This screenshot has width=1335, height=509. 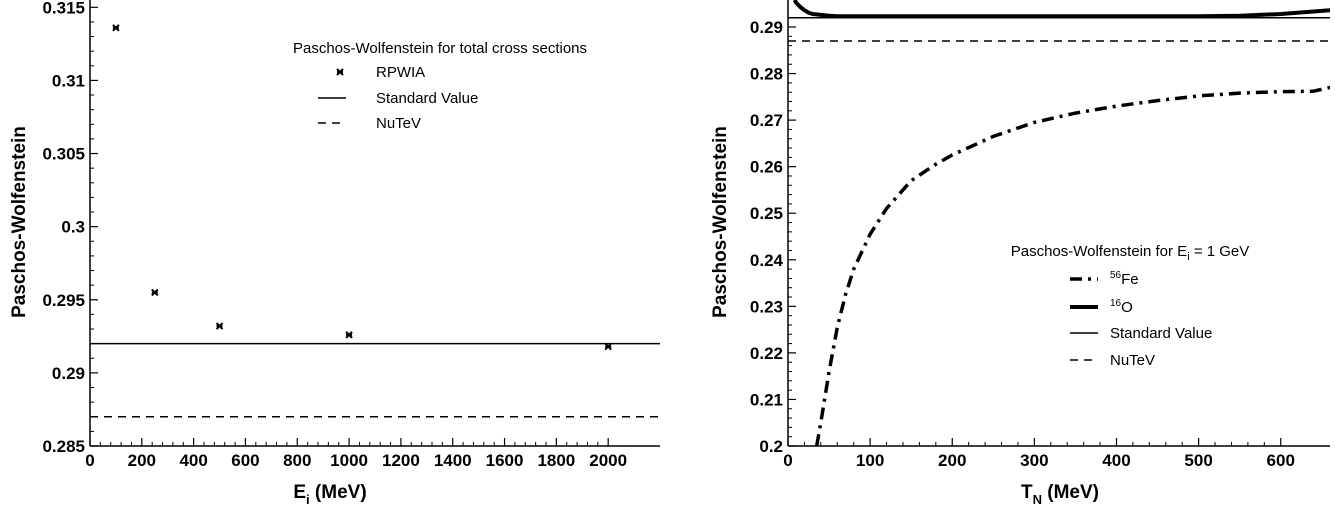 I want to click on x-tick-label: 300, so click(x=1034, y=460).